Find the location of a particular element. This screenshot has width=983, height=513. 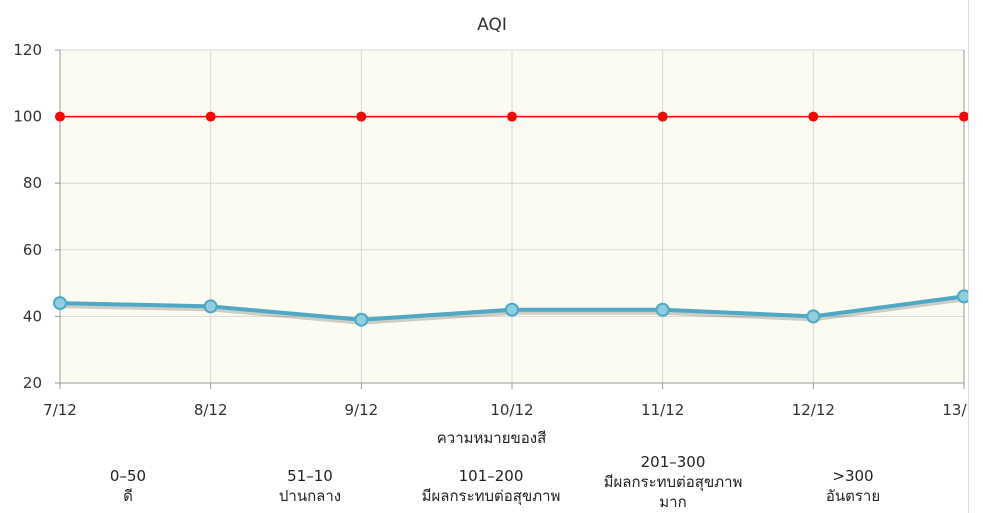

x-tick-label: 10/12 is located at coordinates (511, 410).